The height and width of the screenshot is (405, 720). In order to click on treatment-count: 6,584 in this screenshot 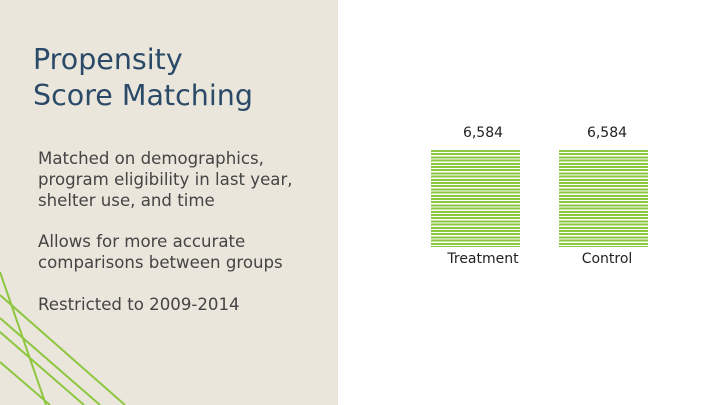, I will do `click(483, 133)`.